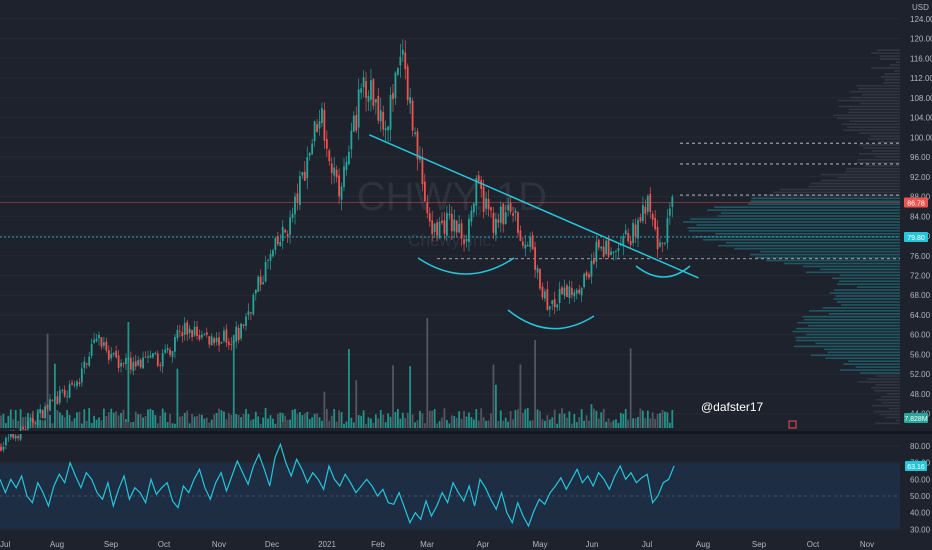 The image size is (932, 550). I want to click on time-tick-label: Nov, so click(867, 544).